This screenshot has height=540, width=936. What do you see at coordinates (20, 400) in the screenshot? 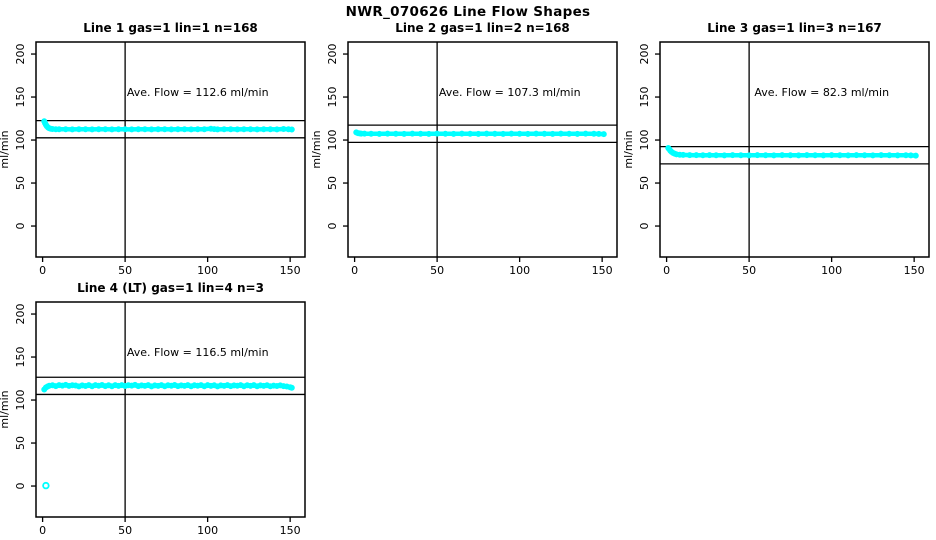
I see `y-tick-label: 100` at bounding box center [20, 400].